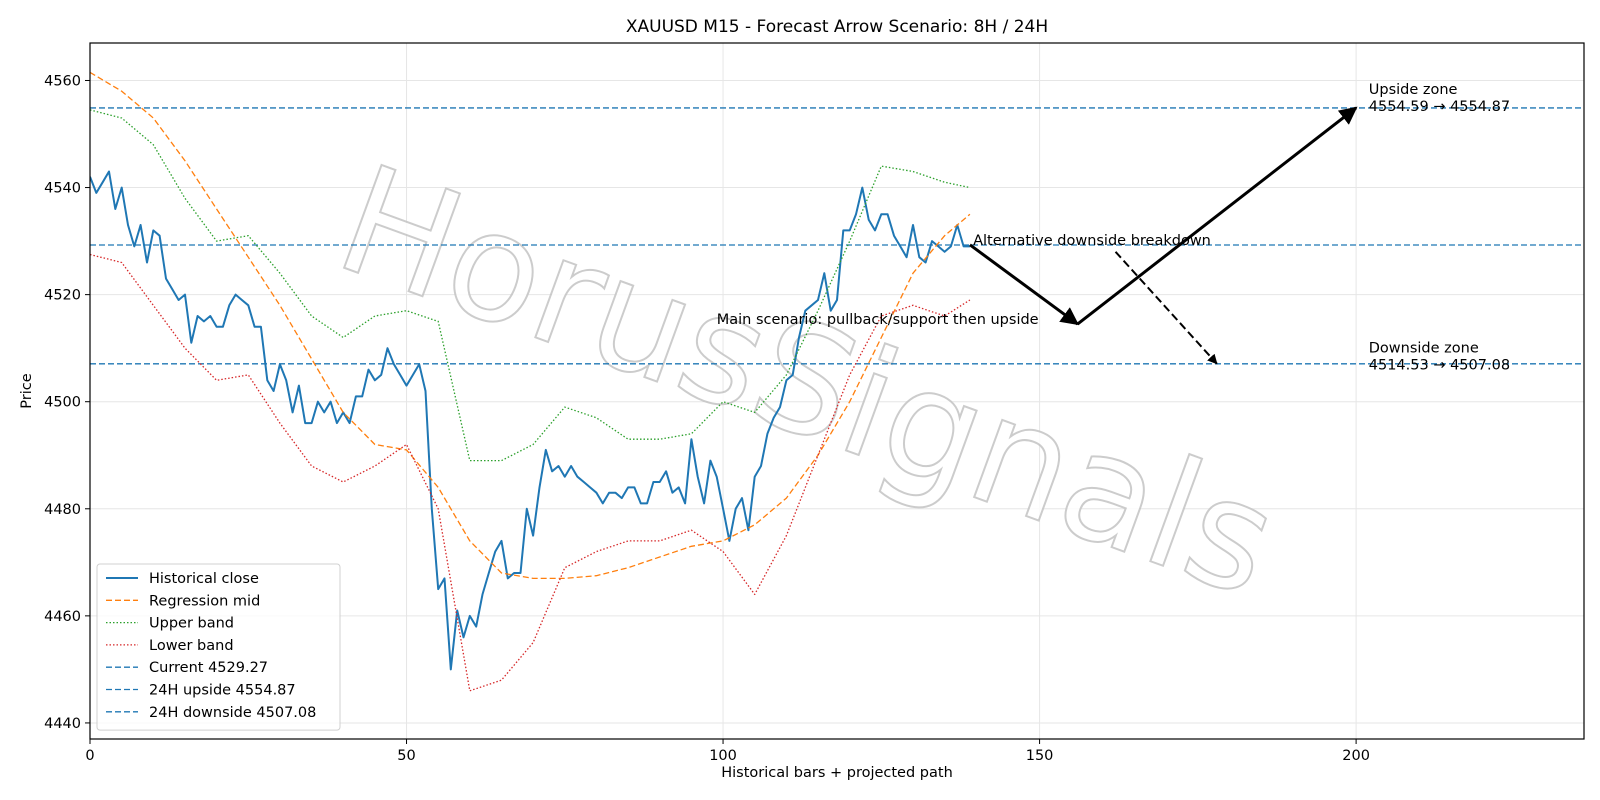 The width and height of the screenshot is (1600, 800). I want to click on legend-entry-lower-band: Lower band, so click(191, 646).